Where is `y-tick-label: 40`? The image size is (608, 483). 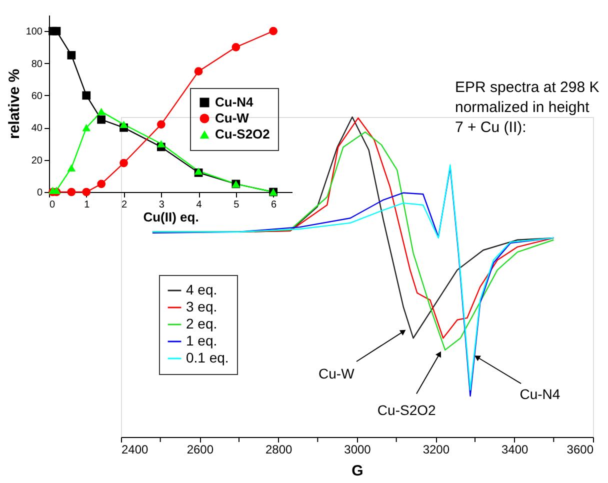
y-tick-label: 40 is located at coordinates (37, 128).